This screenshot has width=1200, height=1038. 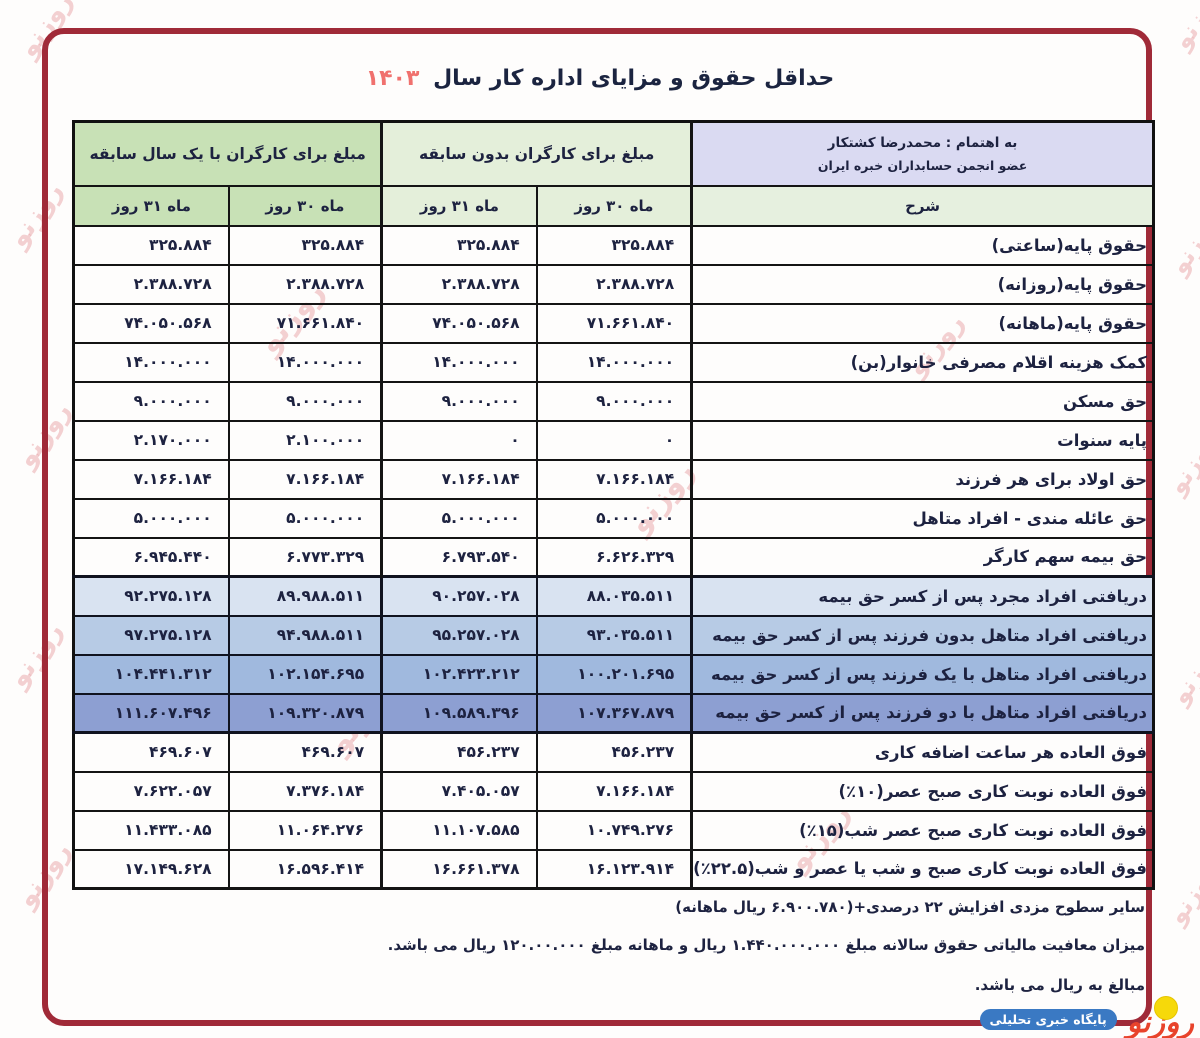 I want to click on cell-no-exp-month31: ۹.۰۰۰.۰۰۰, so click(x=459, y=401).